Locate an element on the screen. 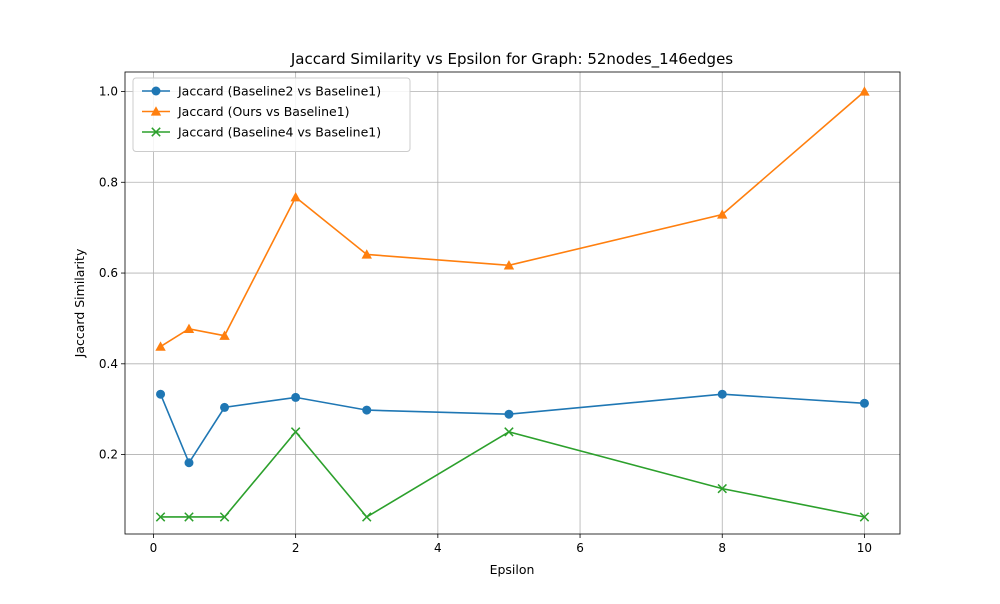 This screenshot has height=604, width=1000. legend-label: Jaccard (Baseline4 vs Baseline1) is located at coordinates (279, 132).